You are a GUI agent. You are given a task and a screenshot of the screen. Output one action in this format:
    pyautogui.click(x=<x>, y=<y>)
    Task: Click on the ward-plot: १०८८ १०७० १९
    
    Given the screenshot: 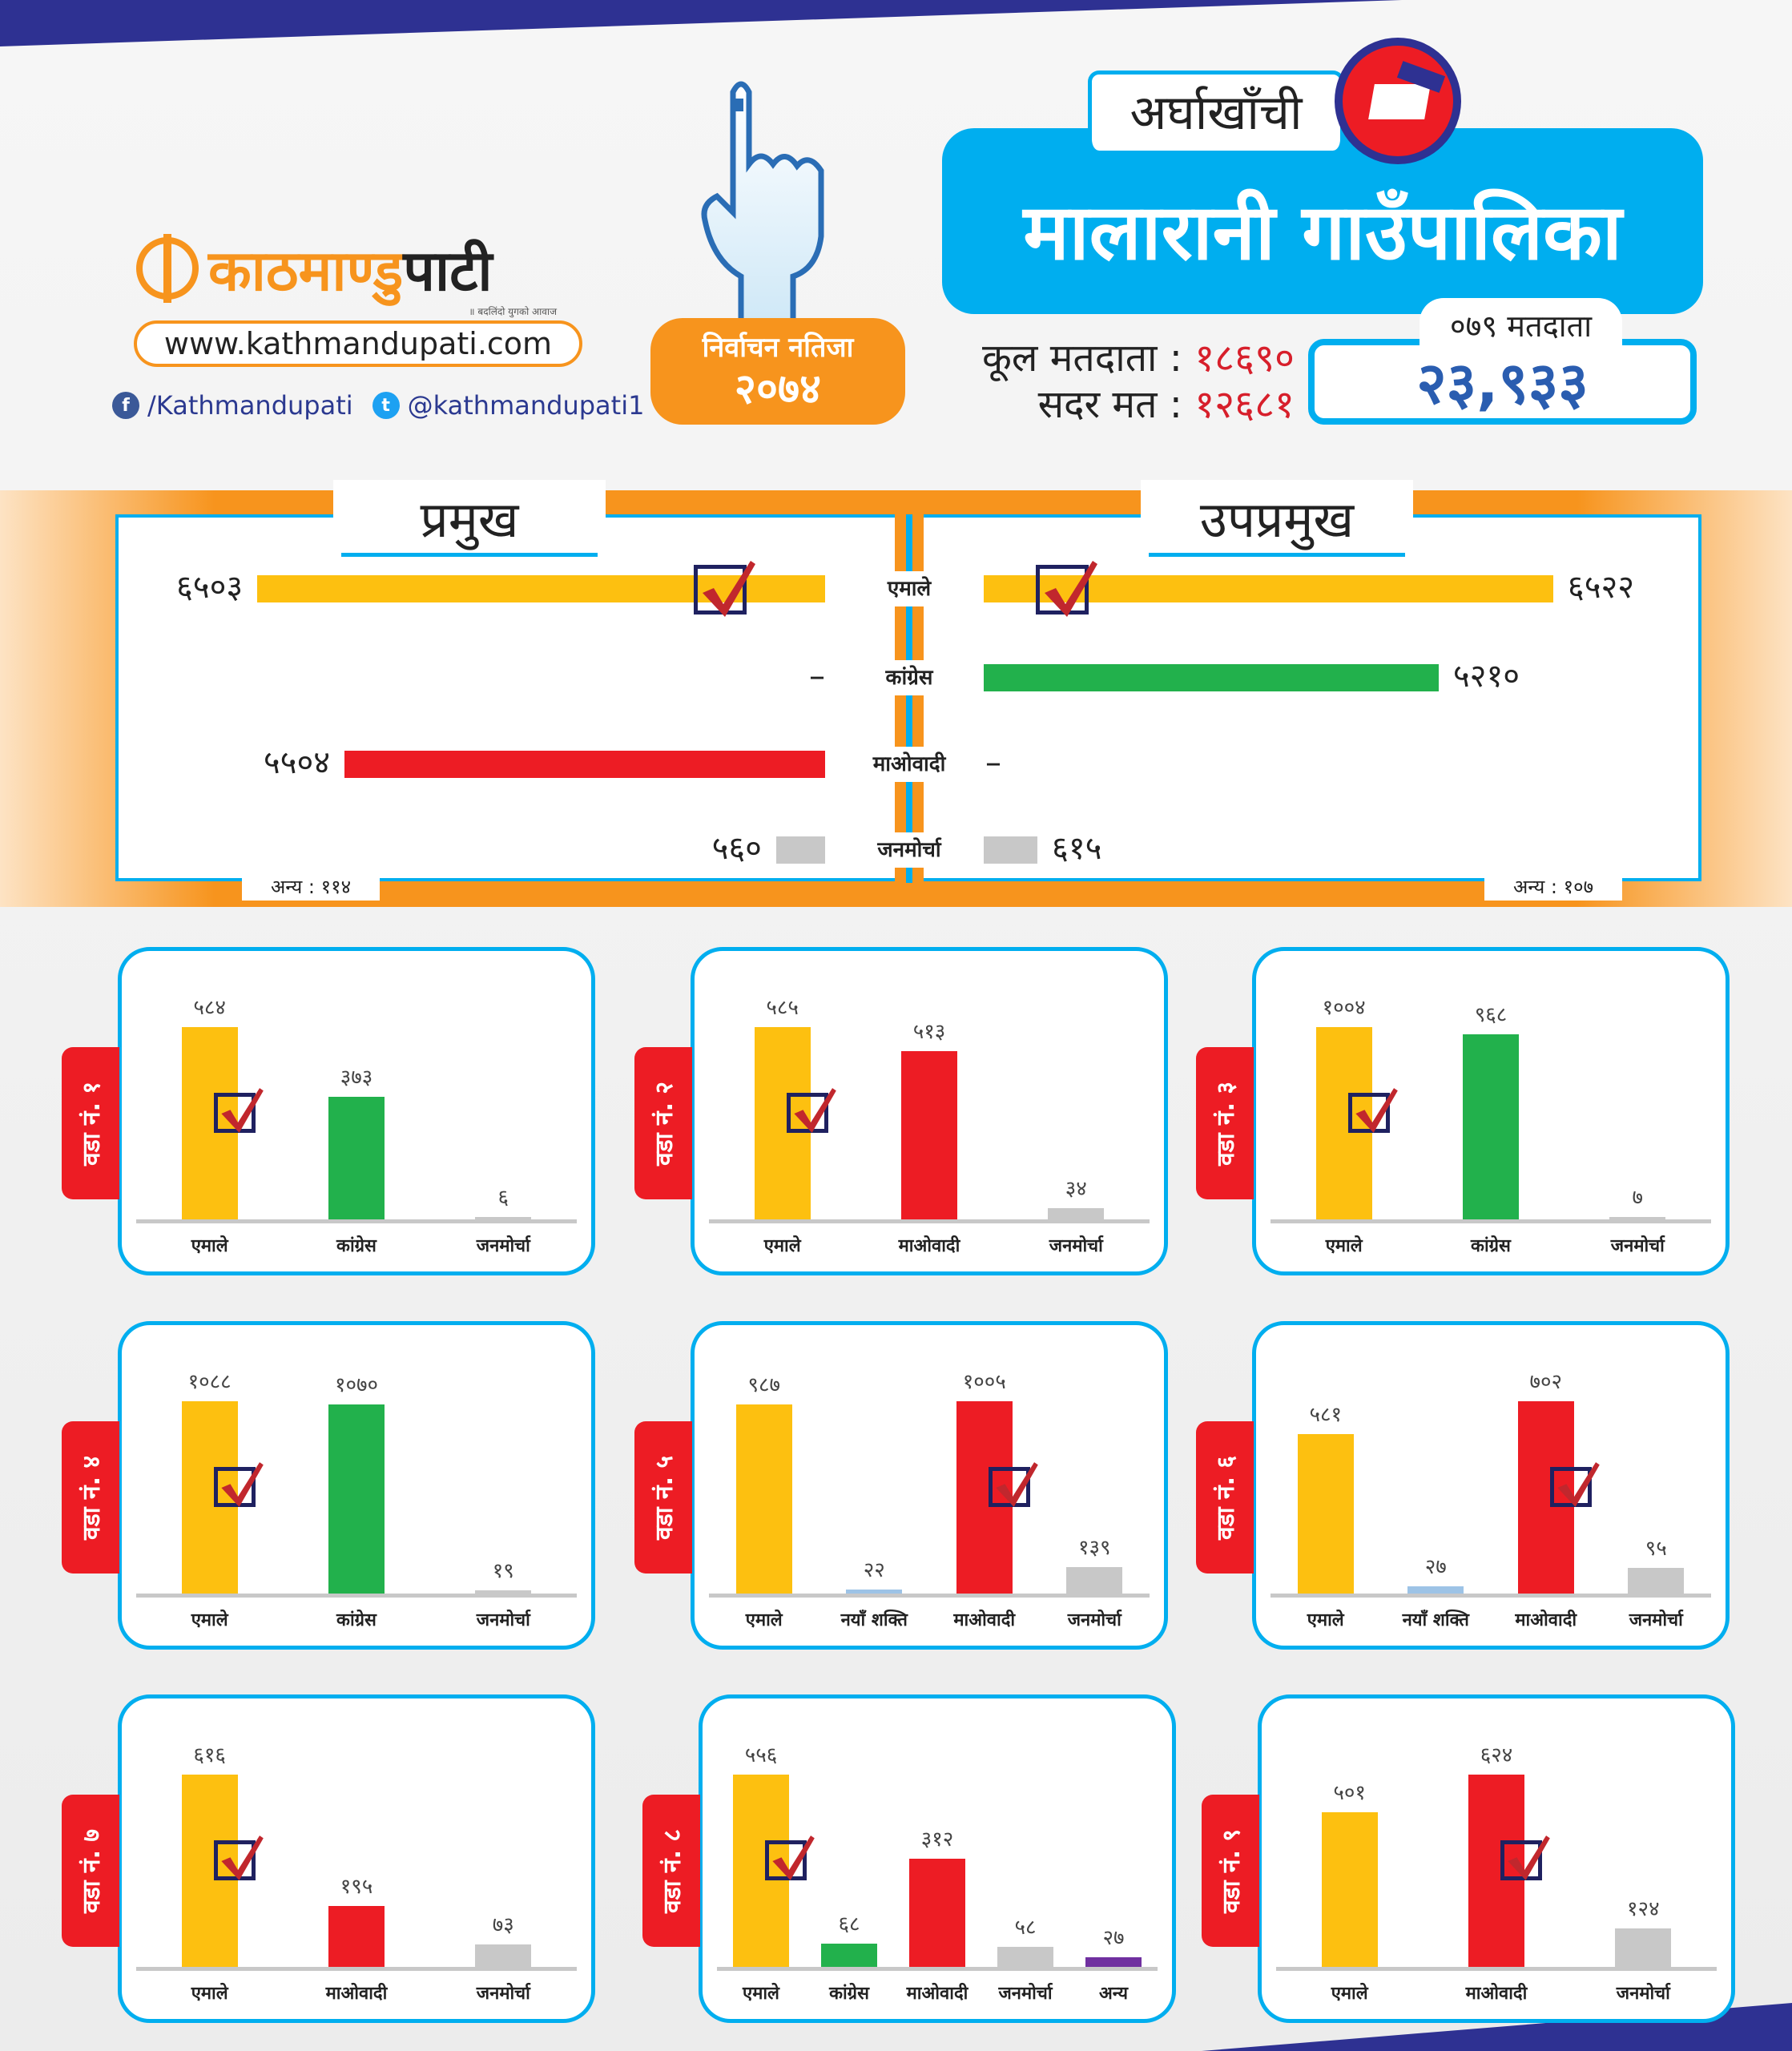 What is the action you would take?
    pyautogui.click(x=356, y=1477)
    